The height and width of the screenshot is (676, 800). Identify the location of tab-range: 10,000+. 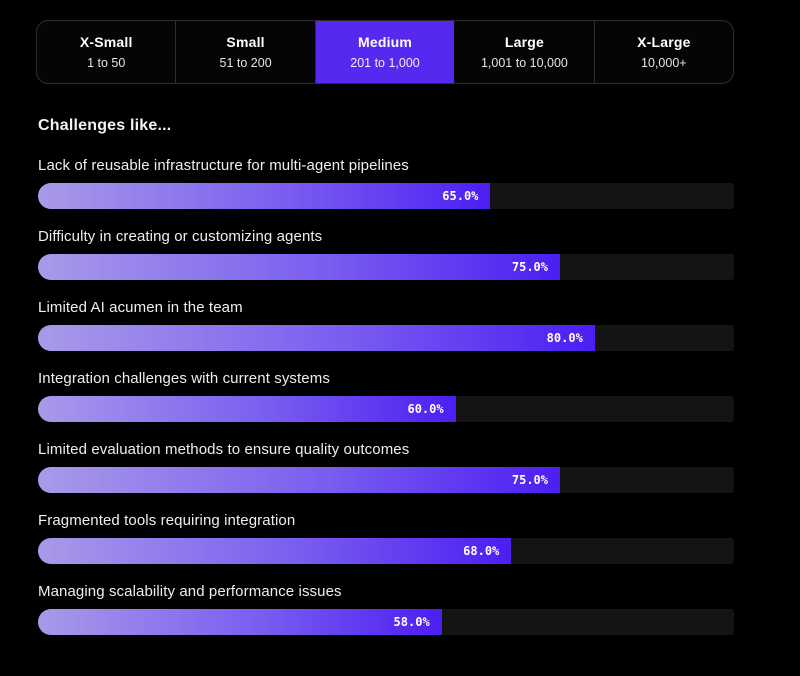
(664, 63).